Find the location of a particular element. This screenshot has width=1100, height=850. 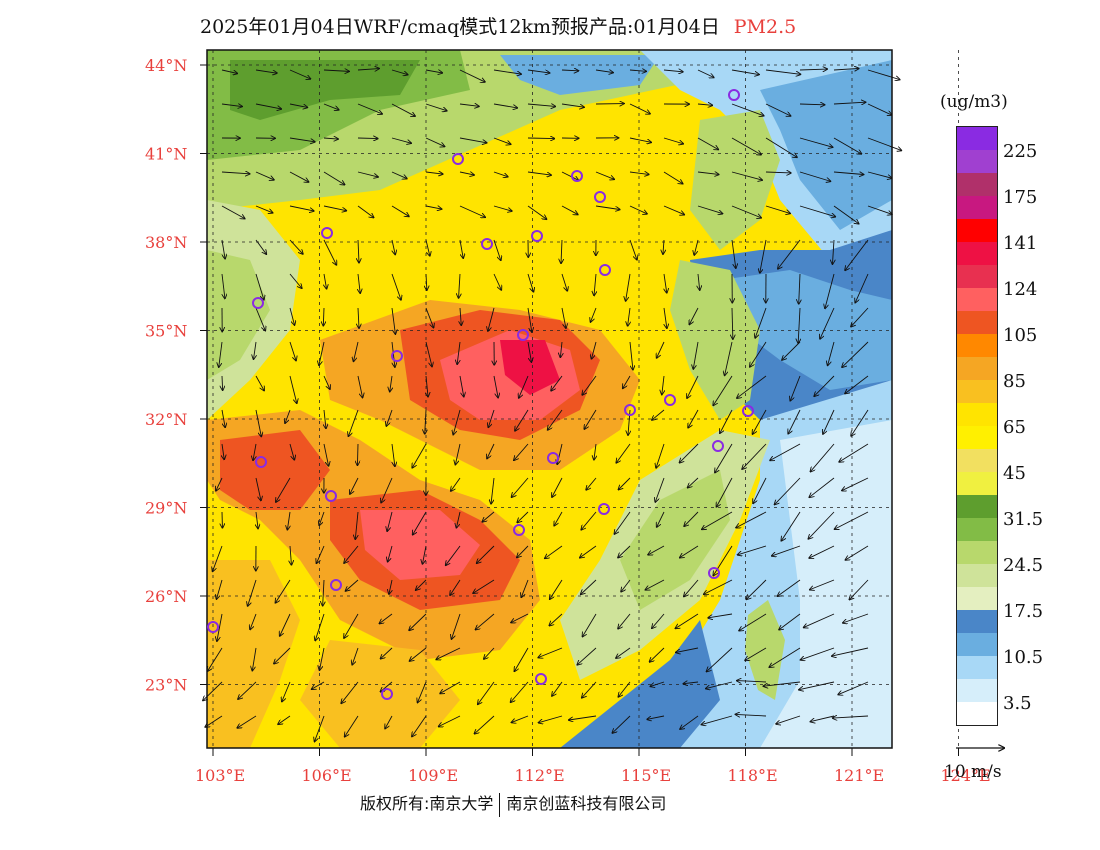

legend-label: 124 is located at coordinates (1020, 289).